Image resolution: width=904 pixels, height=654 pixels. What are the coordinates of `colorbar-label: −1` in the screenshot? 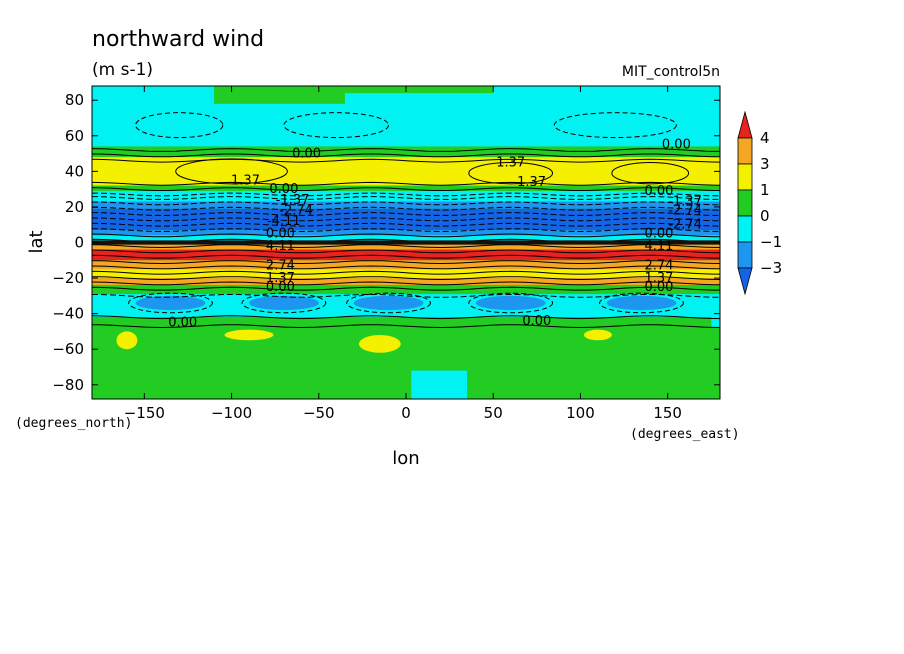 It's located at (771, 242).